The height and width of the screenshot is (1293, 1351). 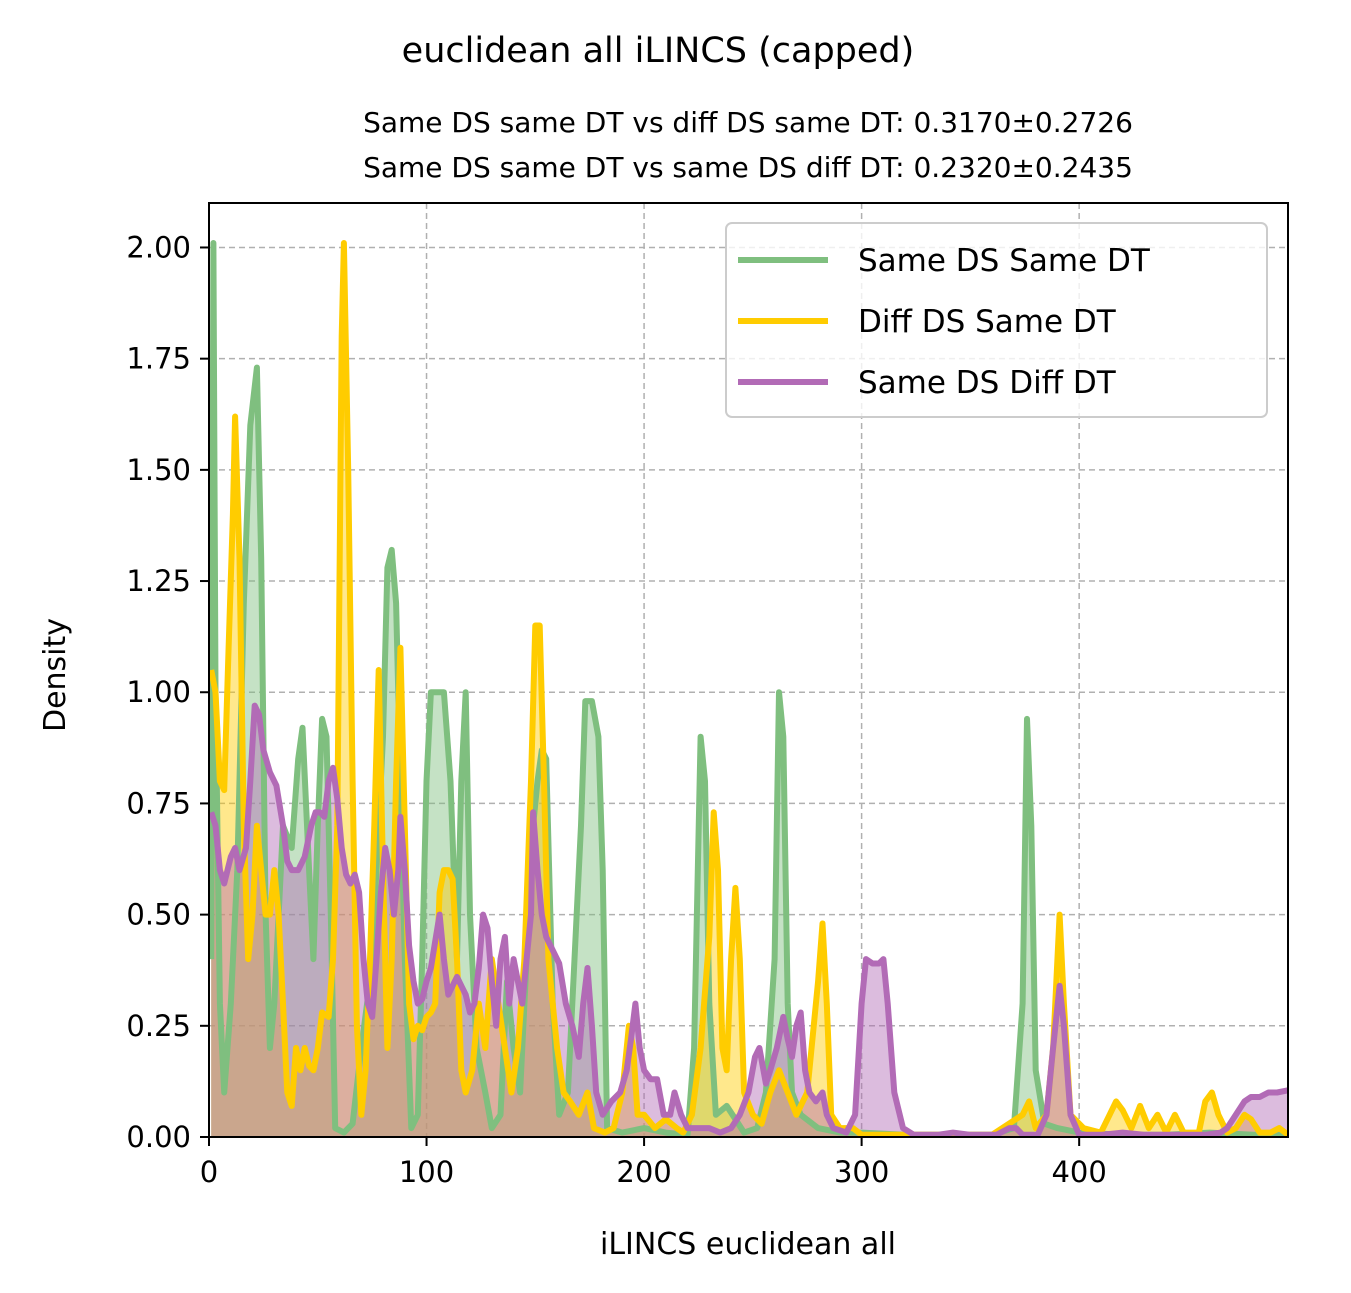 What do you see at coordinates (158, 359) in the screenshot?
I see `y-tick-label: 1.75` at bounding box center [158, 359].